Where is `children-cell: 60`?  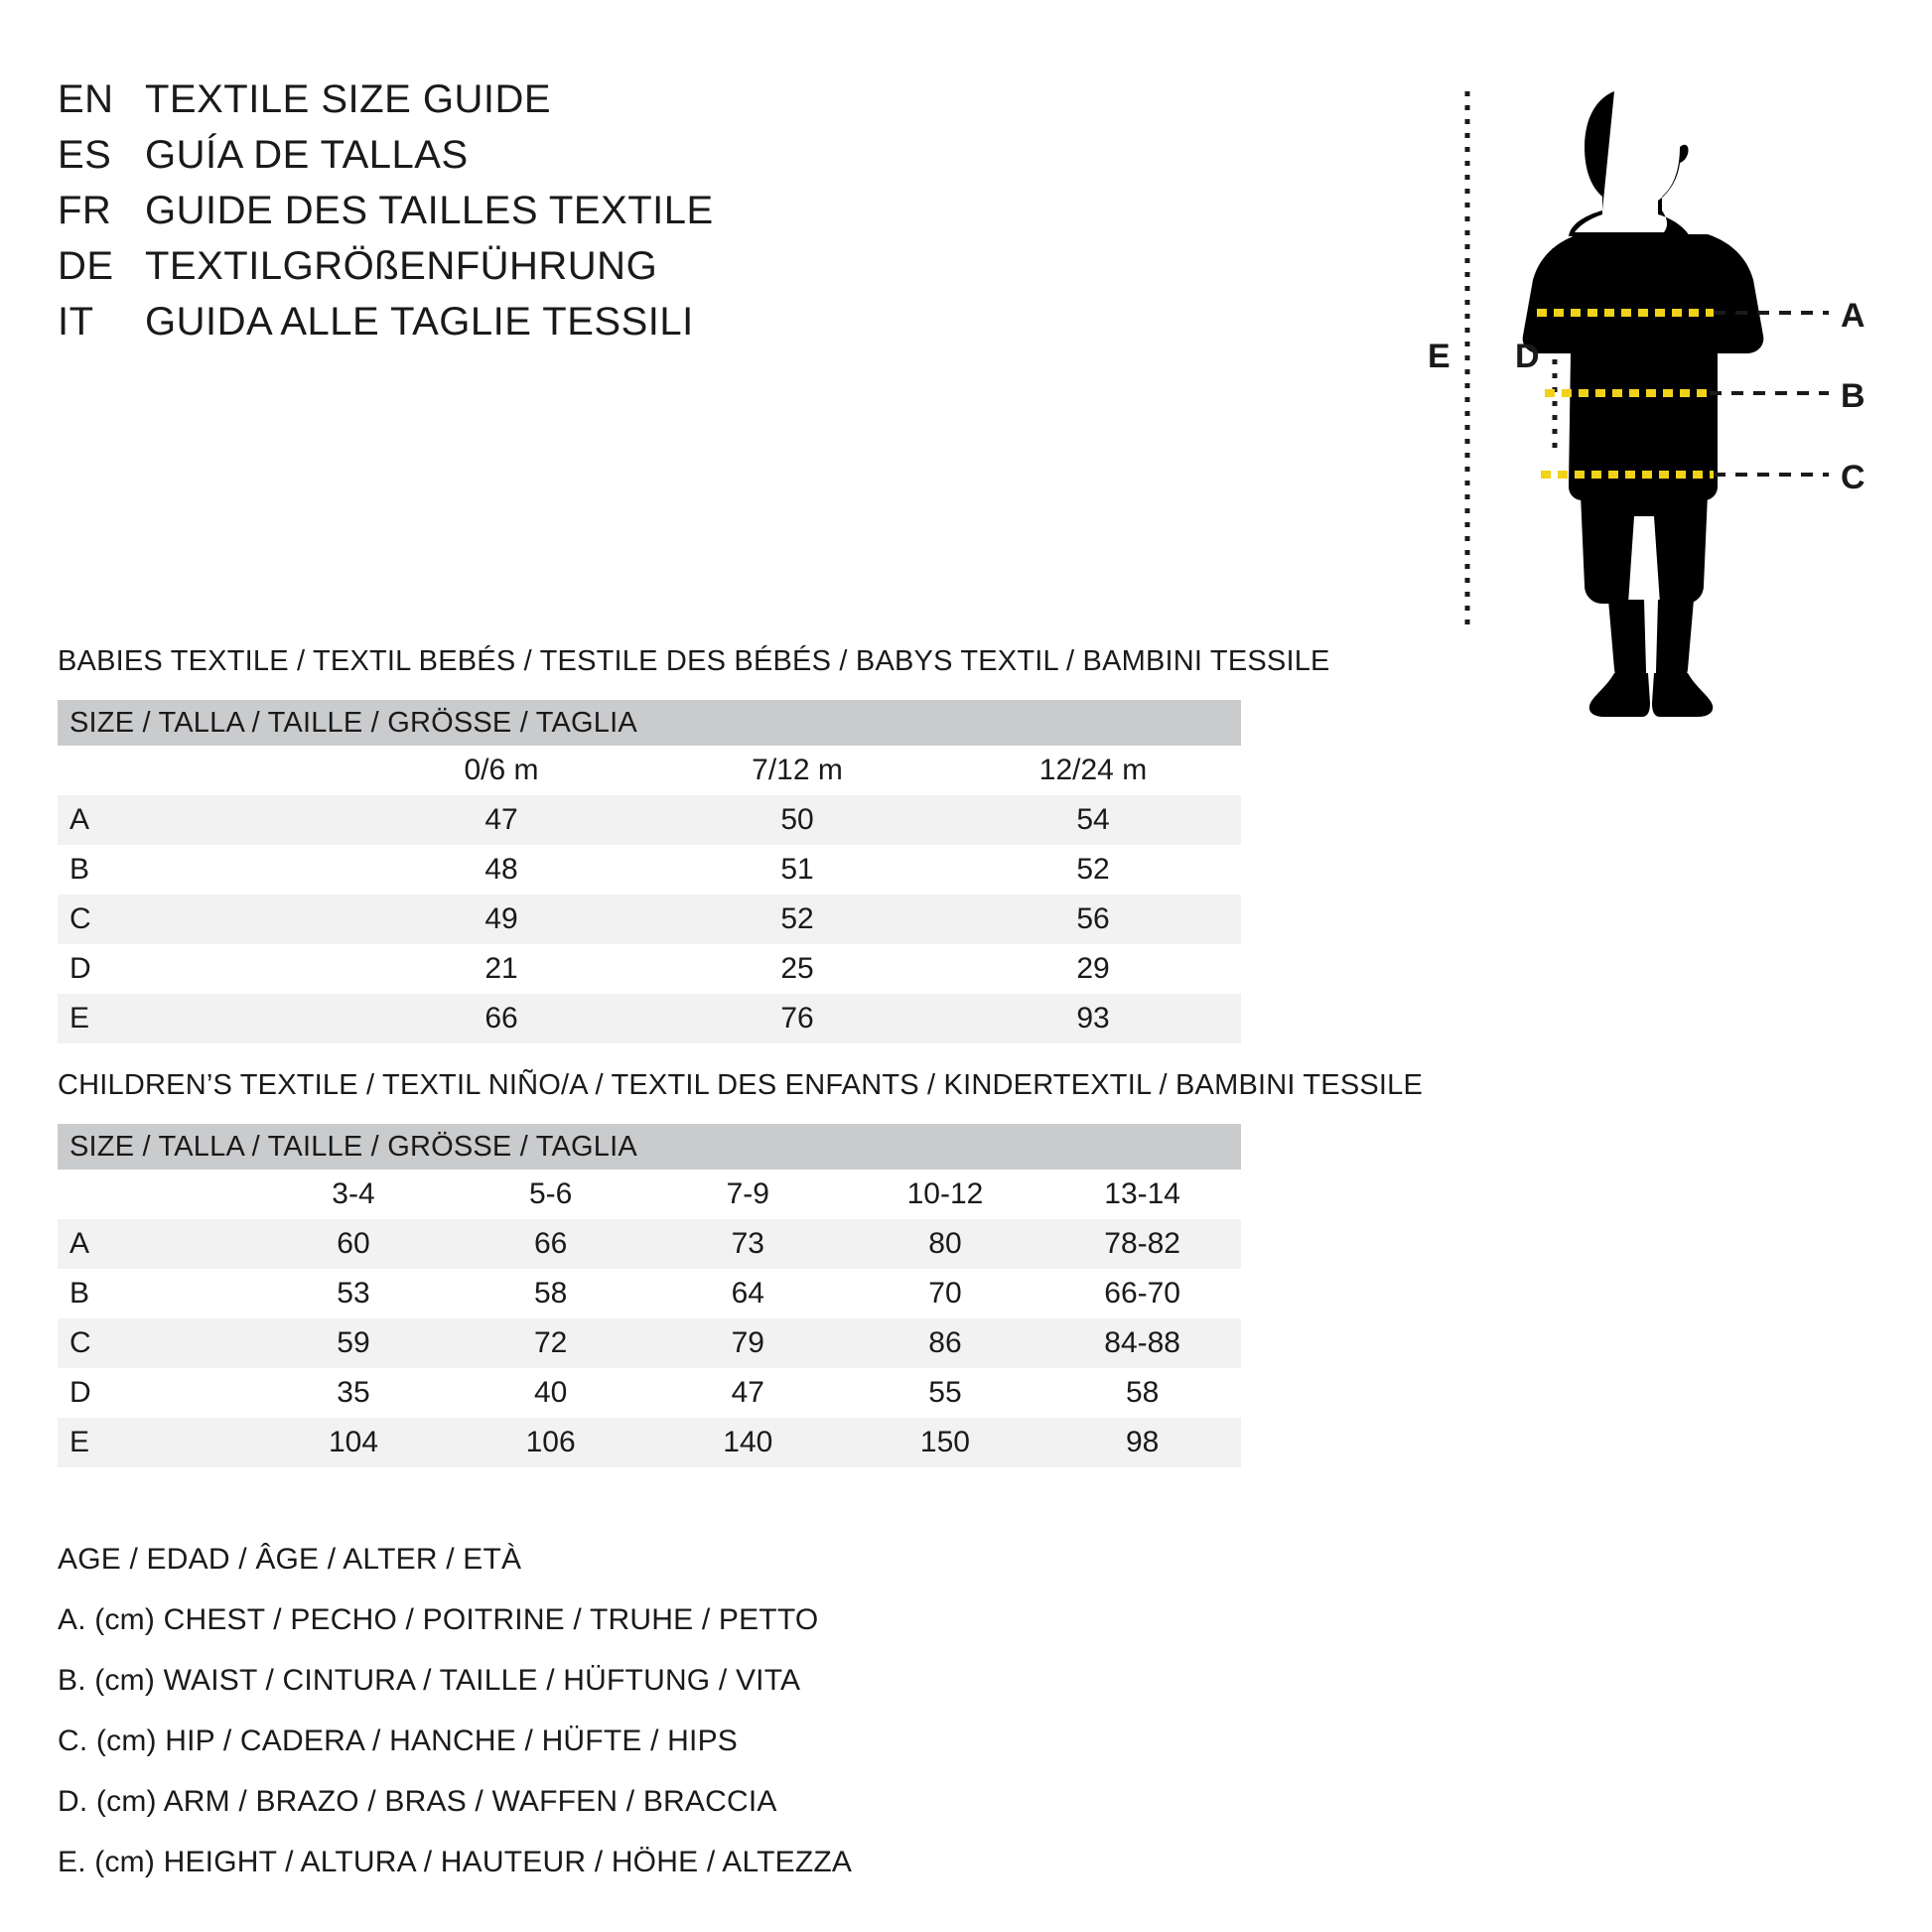 children-cell: 60 is located at coordinates (353, 1244).